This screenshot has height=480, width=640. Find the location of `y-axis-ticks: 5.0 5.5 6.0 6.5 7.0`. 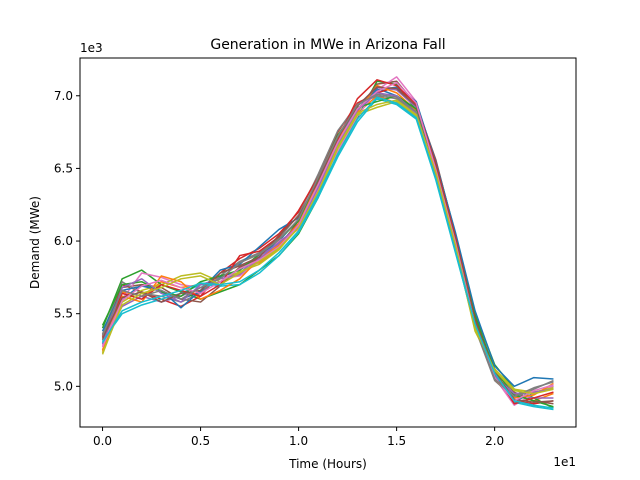

y-axis-ticks: 5.0 5.5 6.0 6.5 7.0 is located at coordinates (67, 241).